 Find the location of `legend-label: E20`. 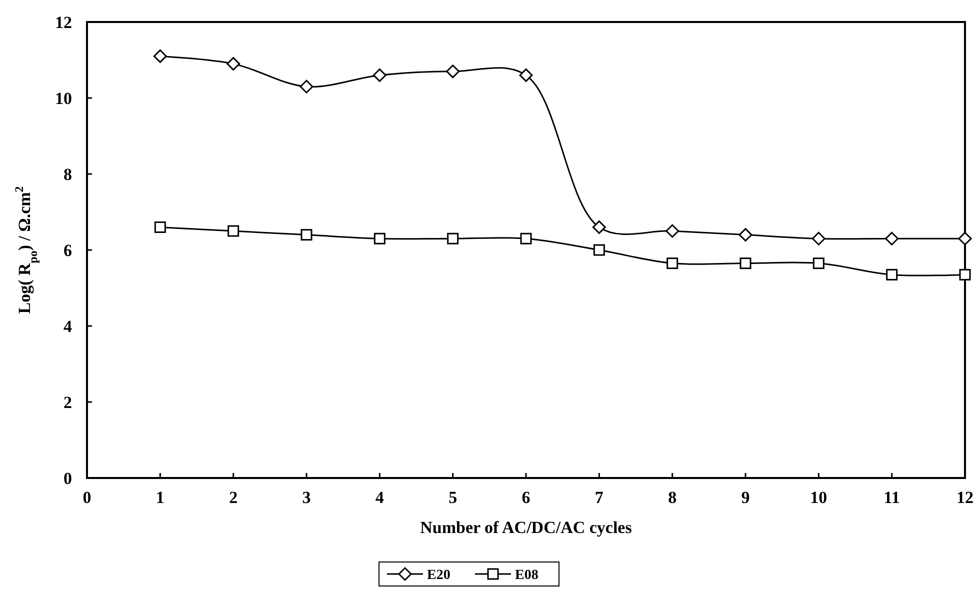

legend-label: E20 is located at coordinates (438, 575).